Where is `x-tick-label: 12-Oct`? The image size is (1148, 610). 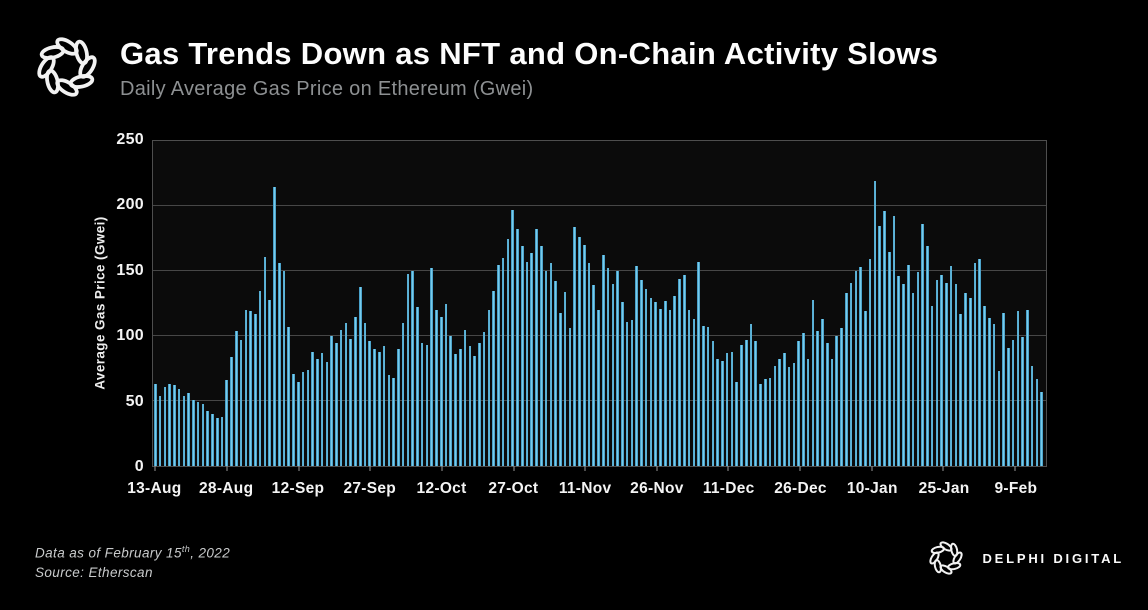
x-tick-label: 12-Oct is located at coordinates (441, 488).